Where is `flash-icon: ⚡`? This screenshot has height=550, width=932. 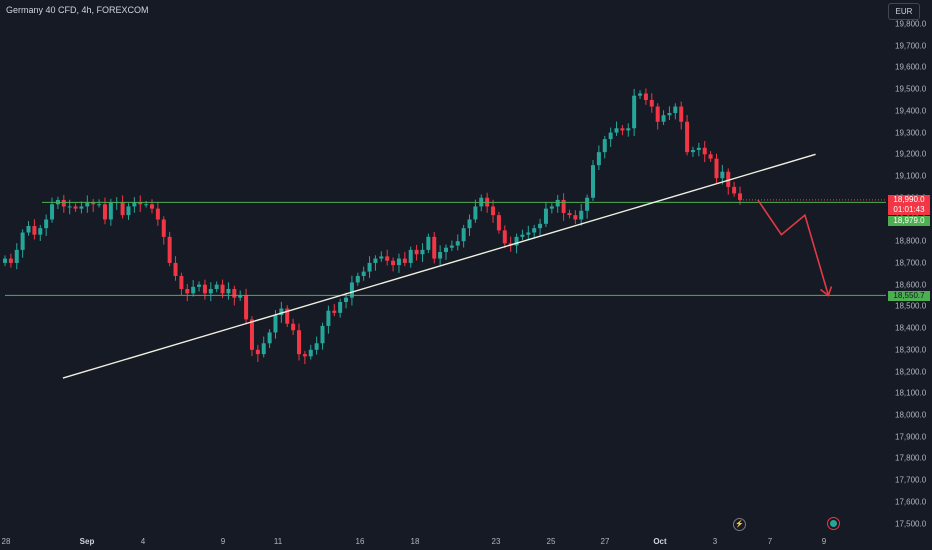
flash-icon: ⚡ is located at coordinates (739, 524).